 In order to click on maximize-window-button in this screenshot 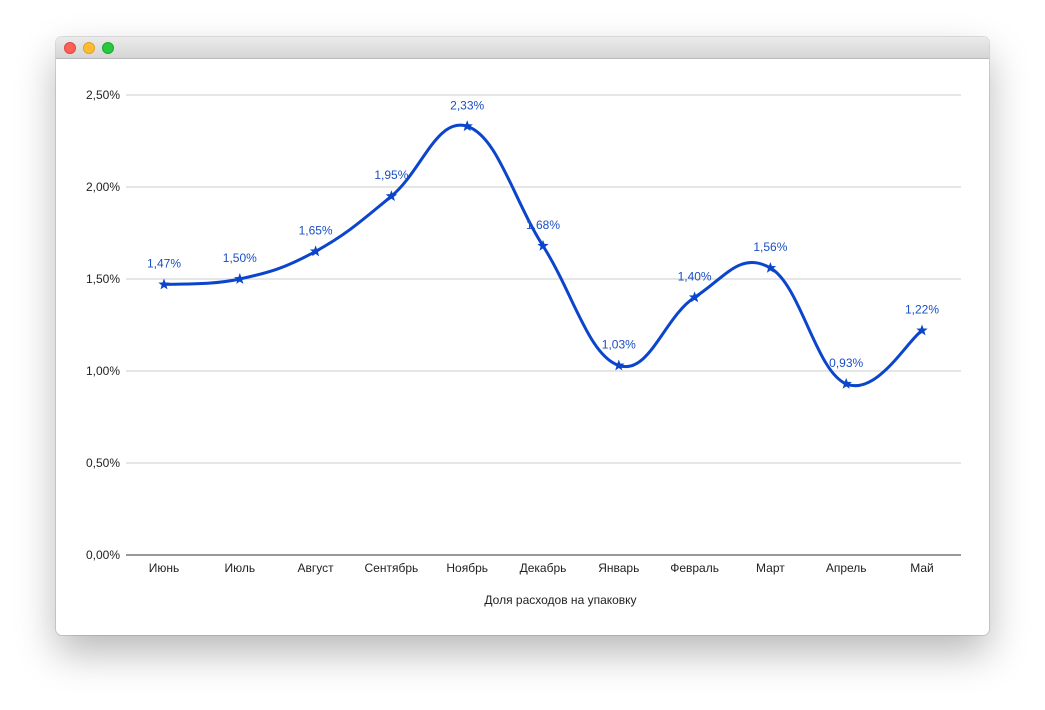, I will do `click(108, 48)`.